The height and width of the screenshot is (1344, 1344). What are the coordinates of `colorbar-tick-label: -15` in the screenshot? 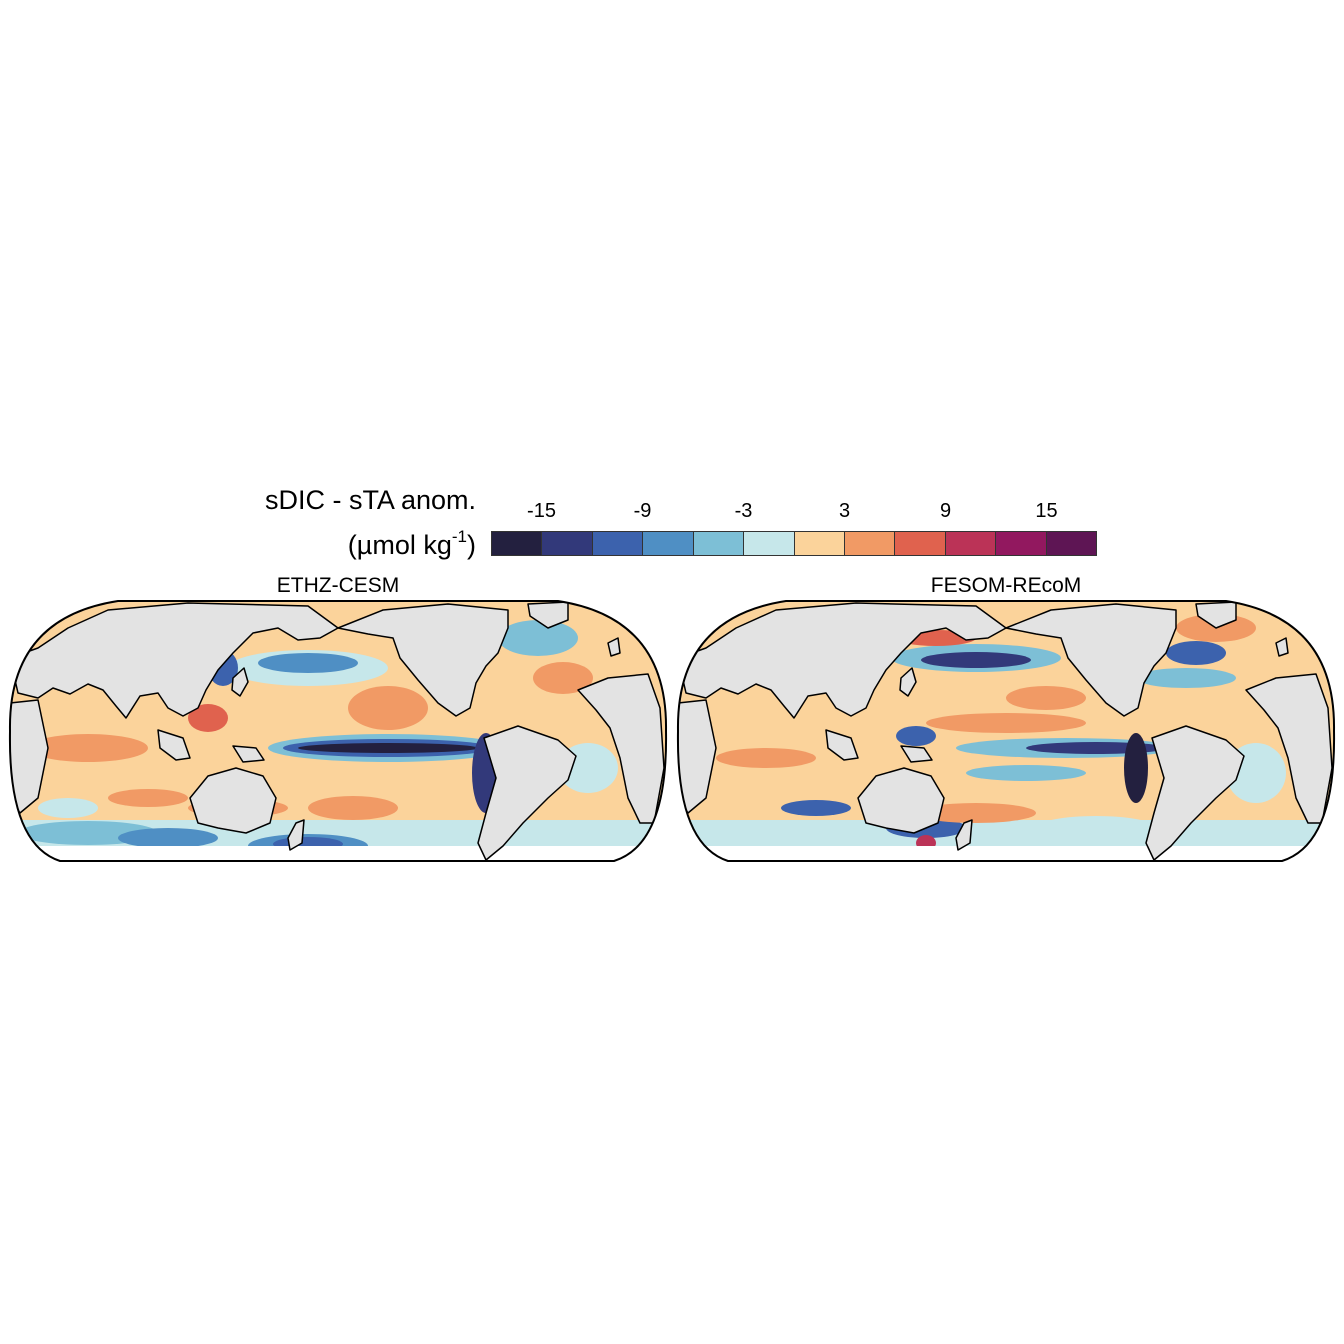 It's located at (541, 511).